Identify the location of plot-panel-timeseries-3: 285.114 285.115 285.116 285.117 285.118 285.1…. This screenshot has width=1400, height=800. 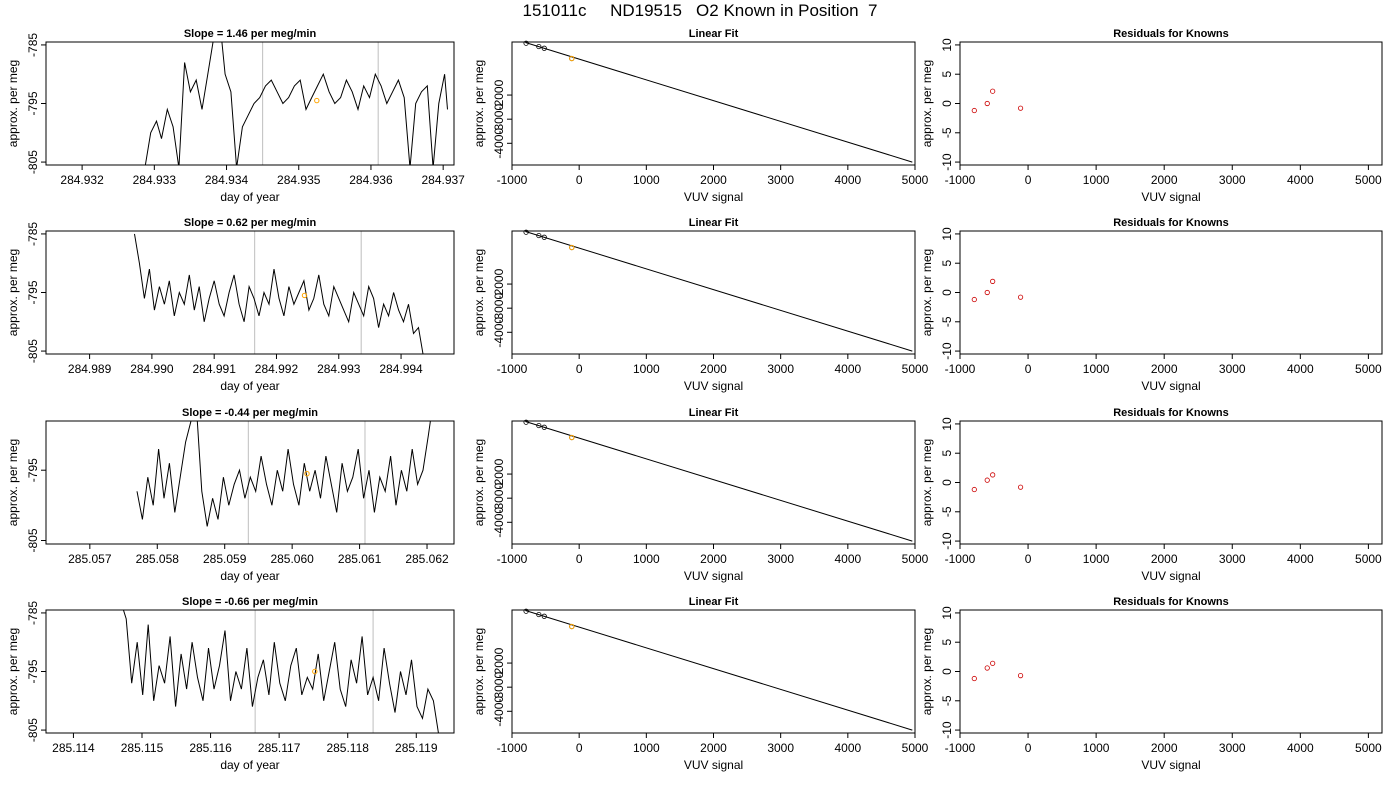
(230, 684).